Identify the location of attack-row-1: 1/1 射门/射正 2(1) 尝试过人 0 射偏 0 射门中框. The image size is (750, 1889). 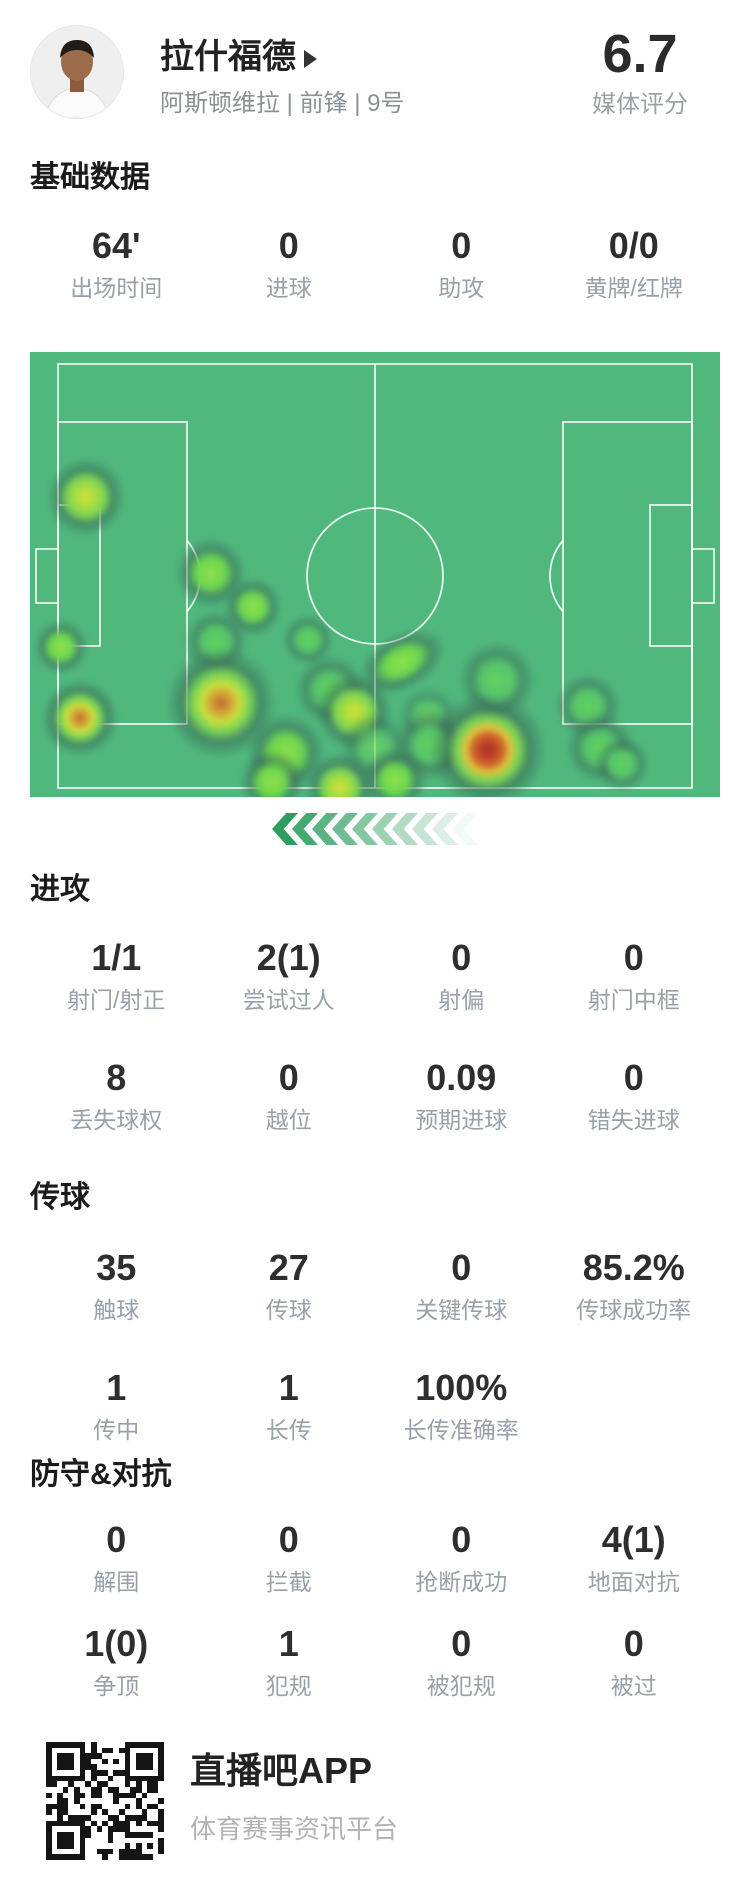
(375, 976).